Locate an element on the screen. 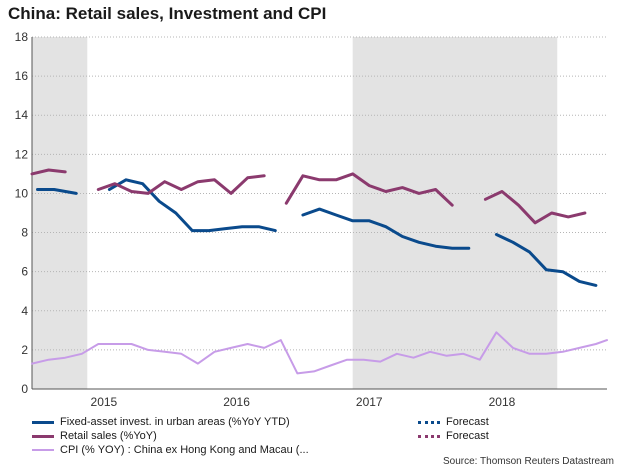  legend-item-retail: Retail sales (%YoY) is located at coordinates (94, 436).